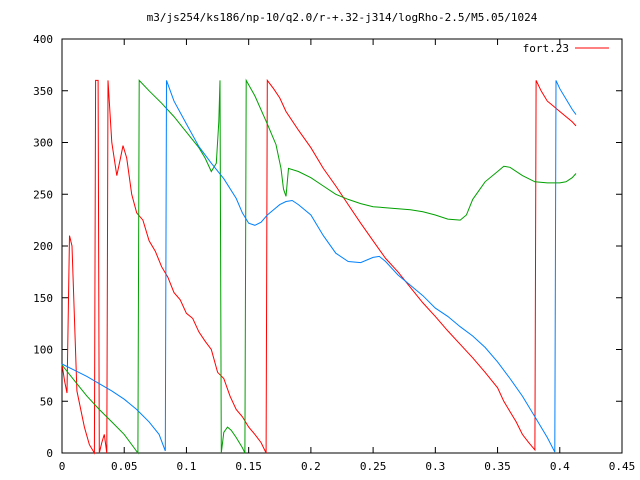  Describe the element at coordinates (435, 466) in the screenshot. I see `x-tick-label: 0.3` at that location.